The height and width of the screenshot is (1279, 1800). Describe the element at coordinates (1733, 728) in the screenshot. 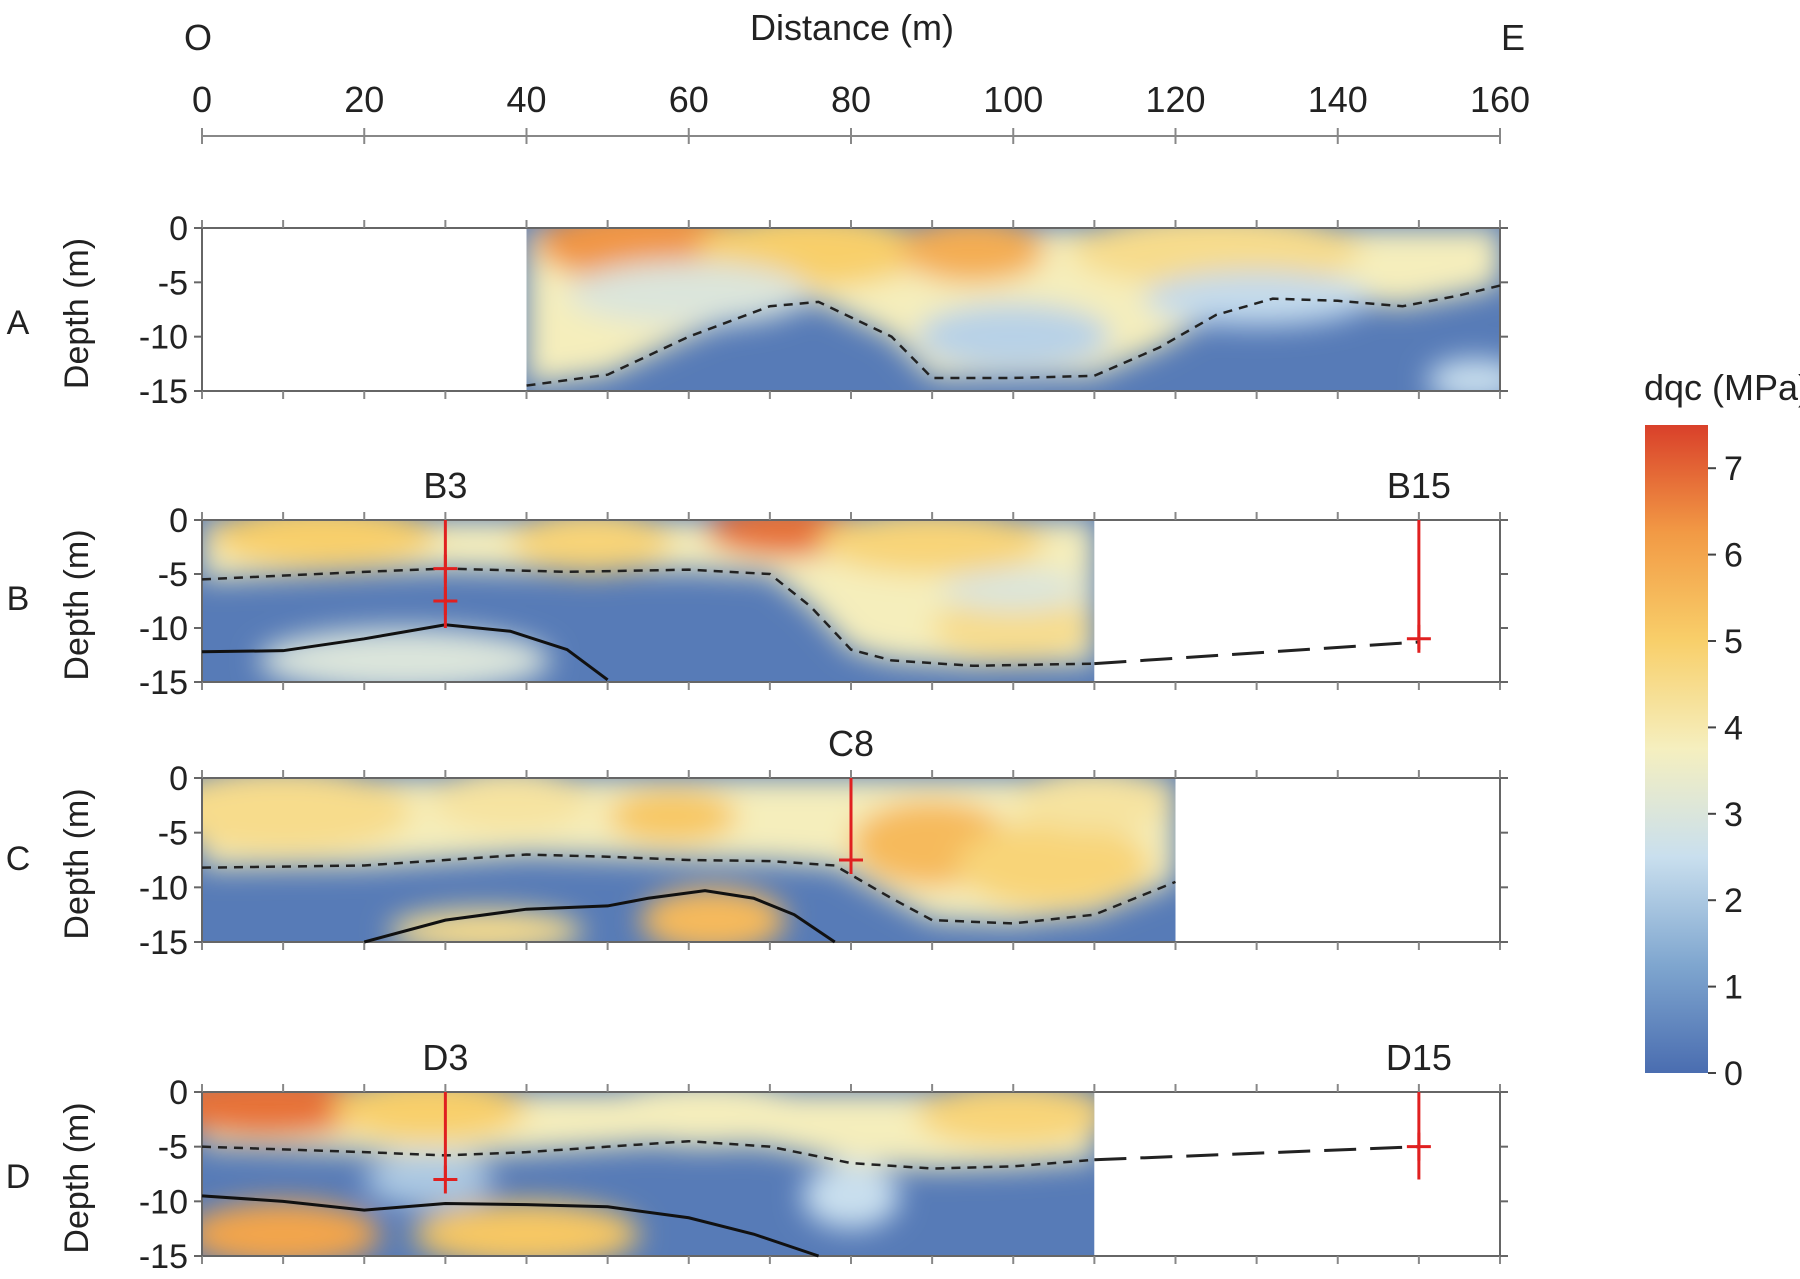

I see `colorbar-tick-label: 4` at that location.